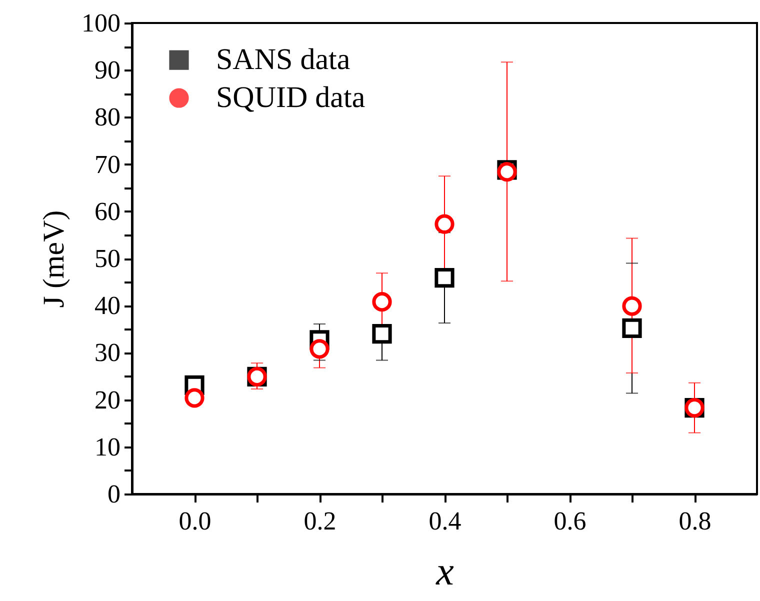 The image size is (760, 601). What do you see at coordinates (570, 521) in the screenshot?
I see `x-tick-label: 0.6` at bounding box center [570, 521].